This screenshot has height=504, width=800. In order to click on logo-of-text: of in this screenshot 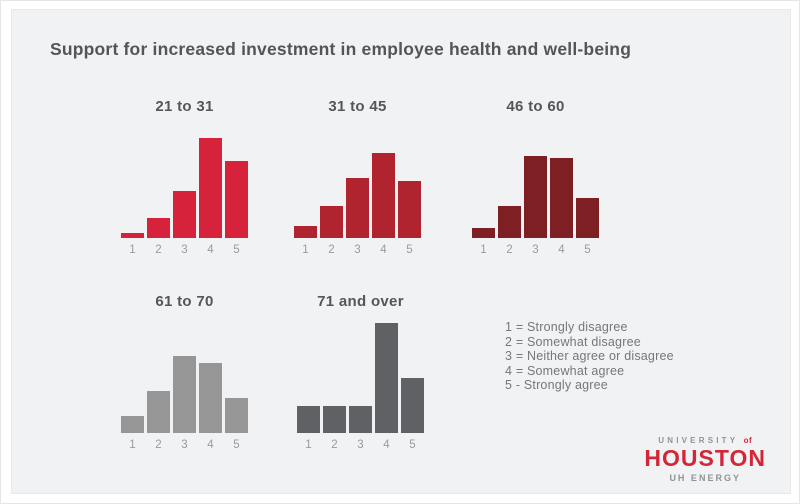, I will do `click(748, 440)`.